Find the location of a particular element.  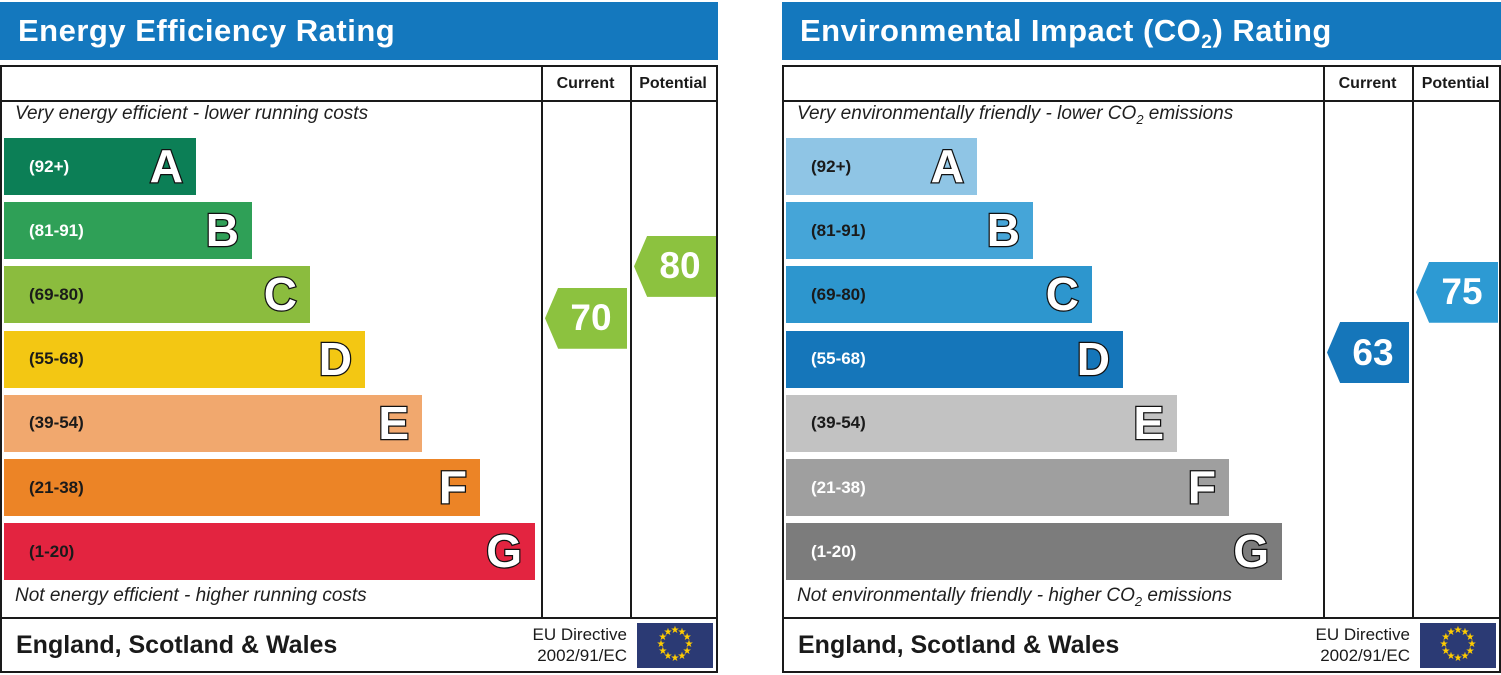

band-range-label: (55-68) is located at coordinates (838, 359).